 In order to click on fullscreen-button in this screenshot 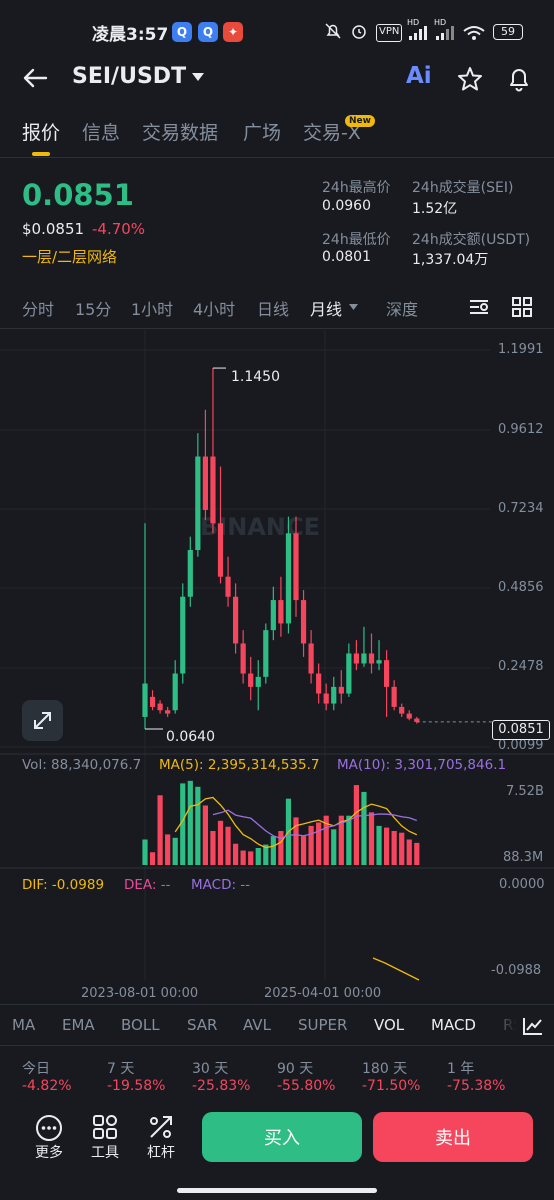, I will do `click(42, 720)`.